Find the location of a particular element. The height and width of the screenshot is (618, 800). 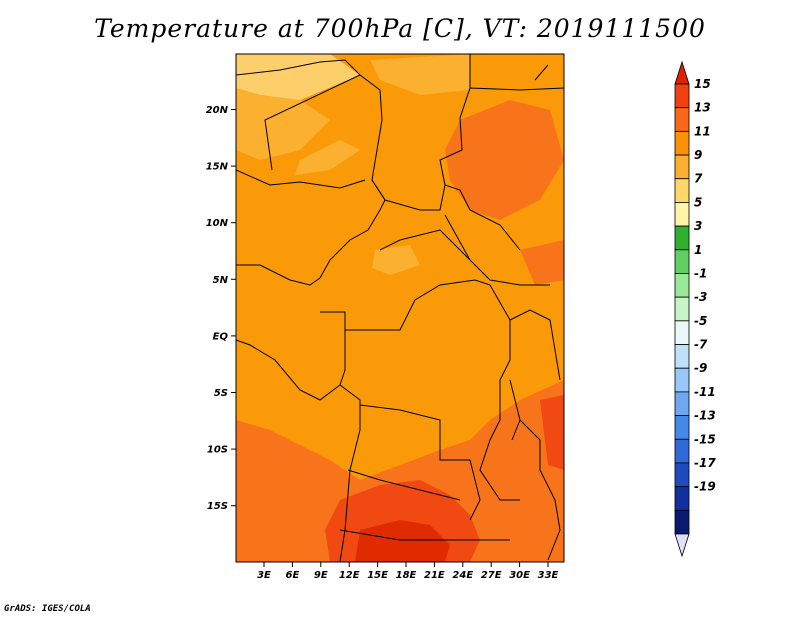

hot-region-east is located at coordinates (542, 262).